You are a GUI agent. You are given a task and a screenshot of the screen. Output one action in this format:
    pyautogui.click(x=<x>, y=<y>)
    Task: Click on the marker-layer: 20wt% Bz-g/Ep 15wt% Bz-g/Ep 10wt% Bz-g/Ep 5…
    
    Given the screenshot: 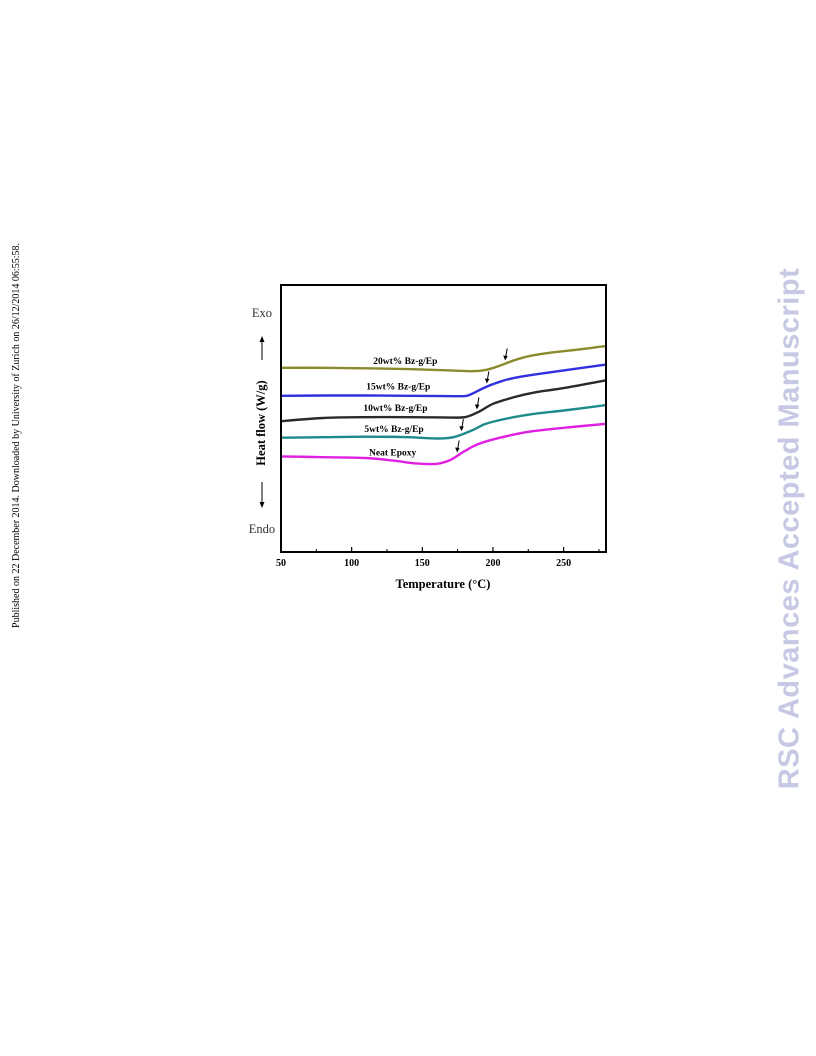 What is the action you would take?
    pyautogui.click(x=435, y=403)
    